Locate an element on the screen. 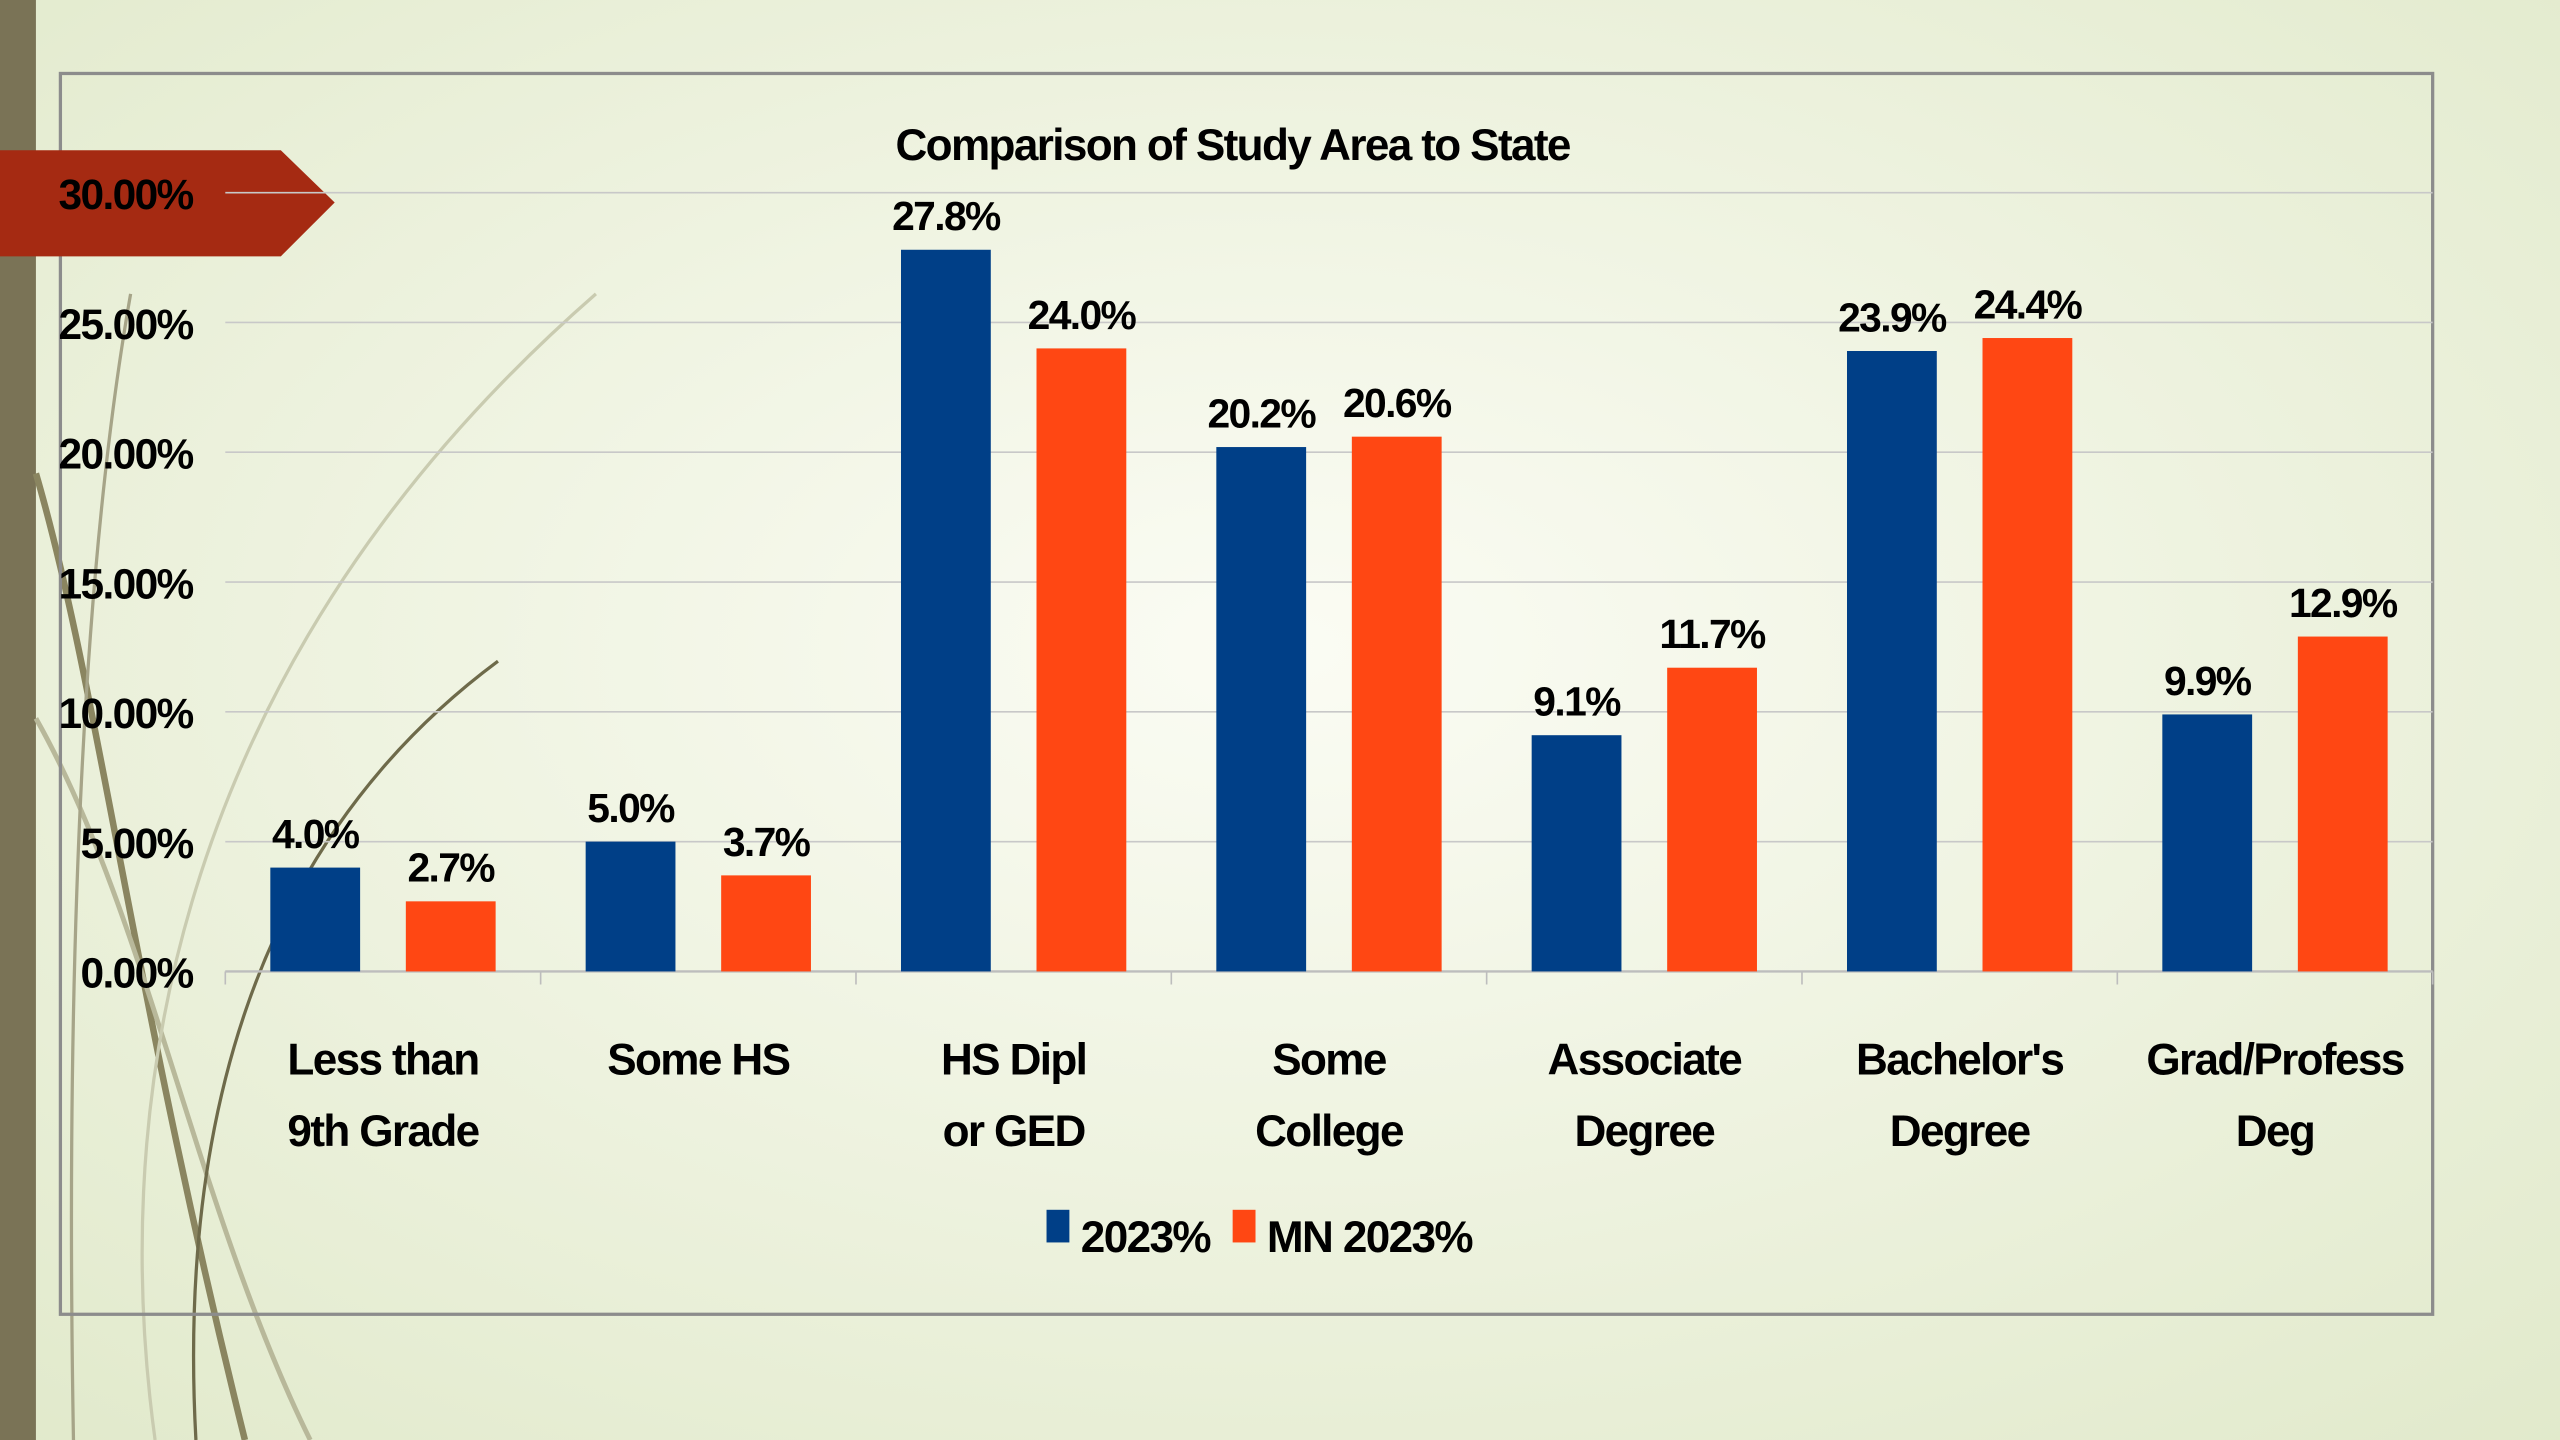  x-tick-label: HS Dipl is located at coordinates (1013, 1059).